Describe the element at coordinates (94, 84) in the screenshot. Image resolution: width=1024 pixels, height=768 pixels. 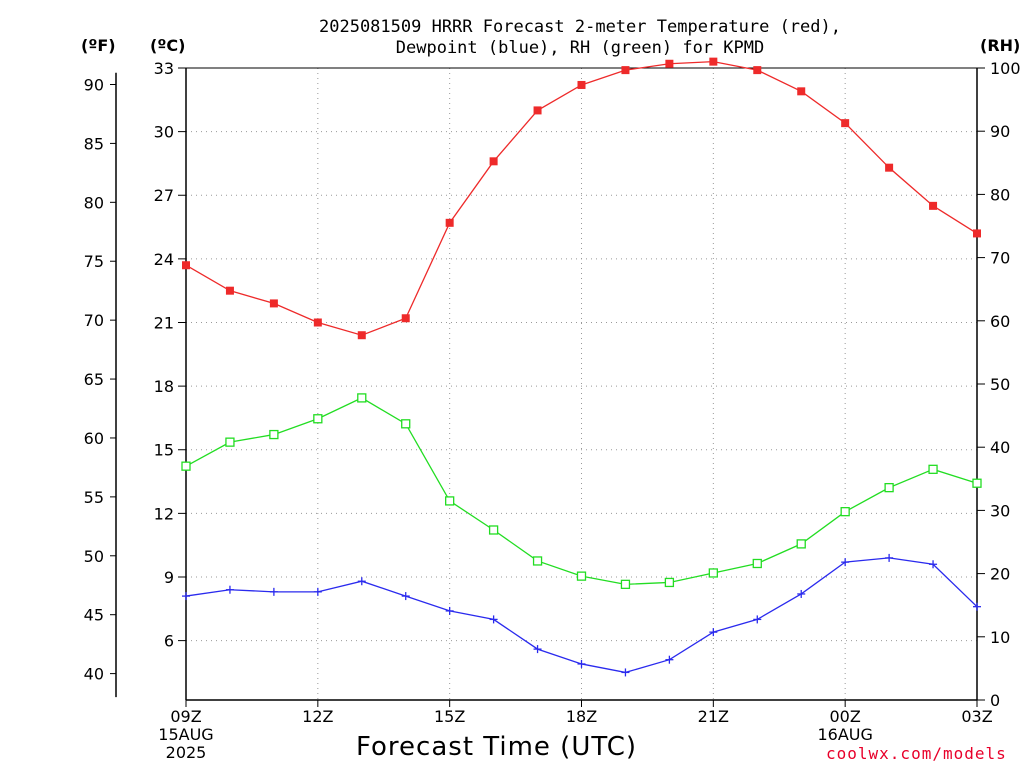
I see `fahrenheit-tick-label: 90` at that location.